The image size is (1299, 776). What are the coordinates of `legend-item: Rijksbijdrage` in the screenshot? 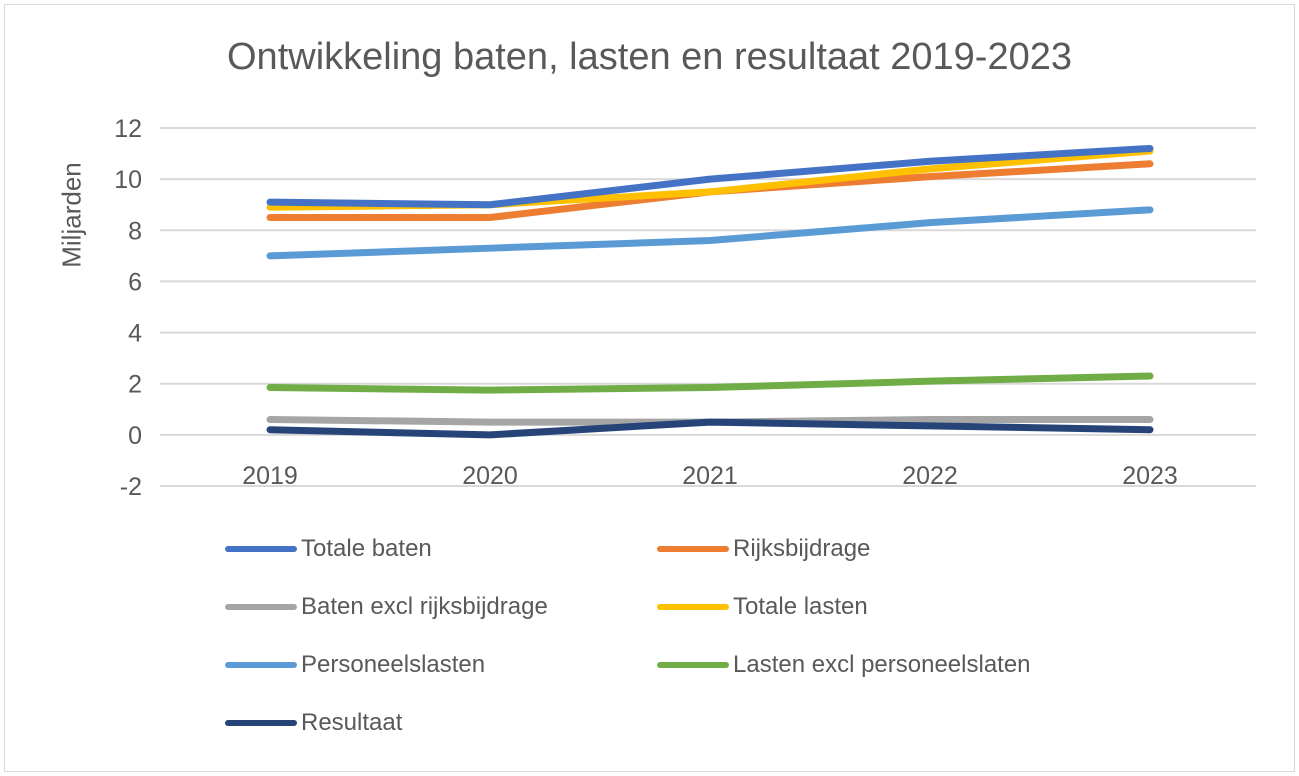 It's located at (763, 549).